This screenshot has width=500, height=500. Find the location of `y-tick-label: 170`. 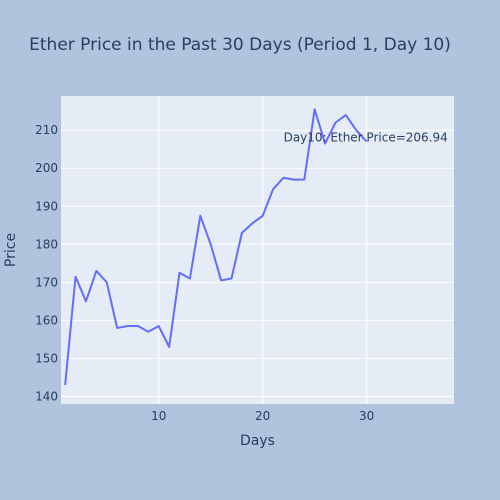

y-tick-label: 170 is located at coordinates (46, 282).